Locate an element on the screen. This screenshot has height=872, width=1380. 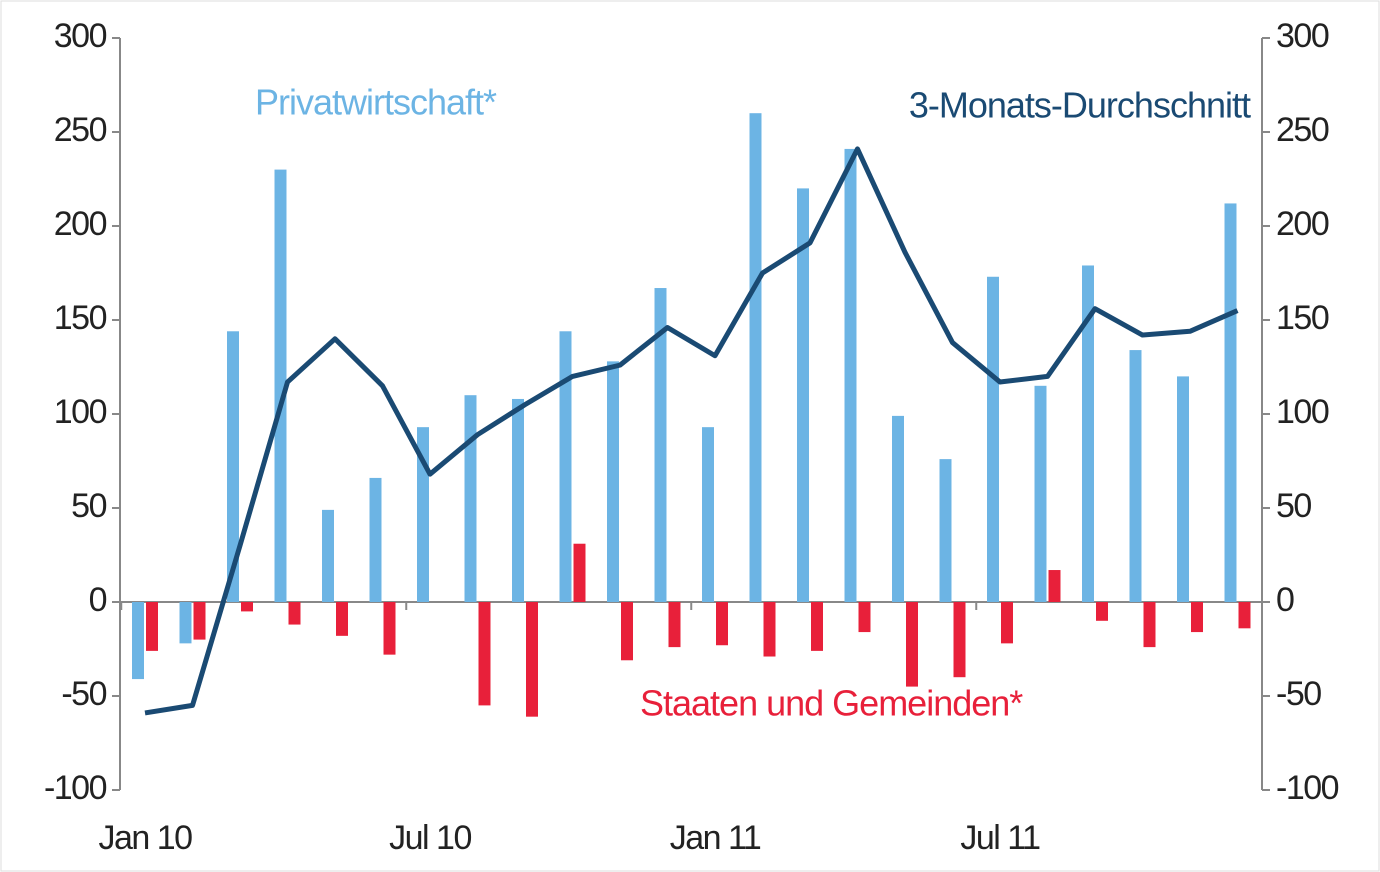
y-tick-label: 100 is located at coordinates (80, 412).